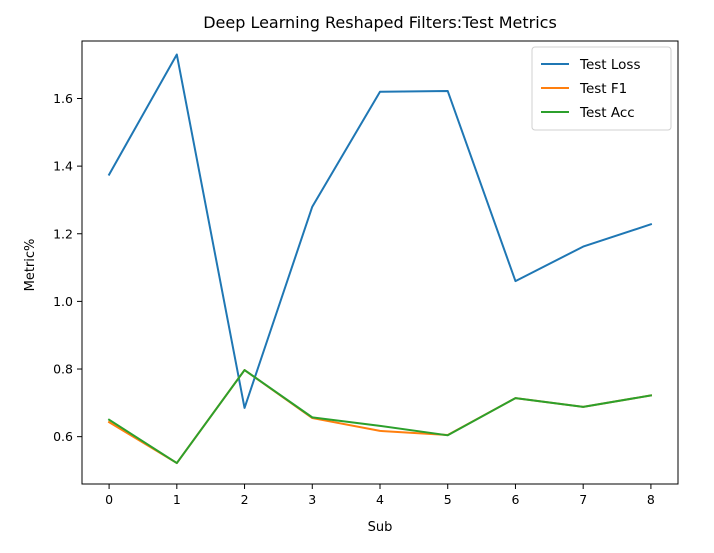 Image resolution: width=714 pixels, height=553 pixels. I want to click on series-line-test-acc, so click(380, 417).